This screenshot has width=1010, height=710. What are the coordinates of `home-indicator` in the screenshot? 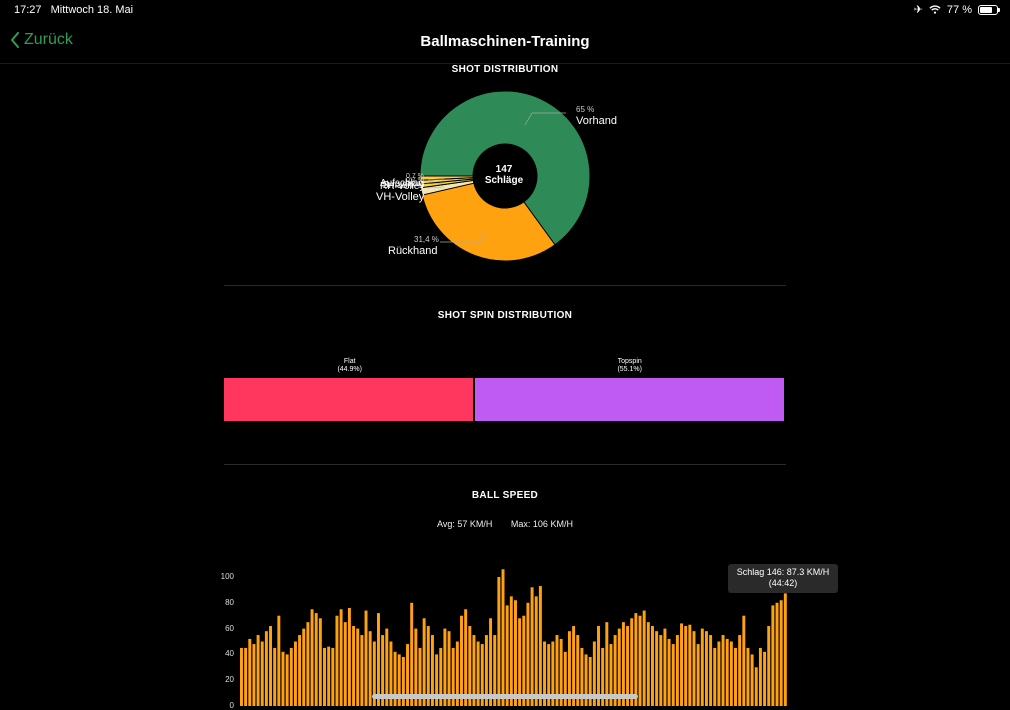 It's located at (505, 696).